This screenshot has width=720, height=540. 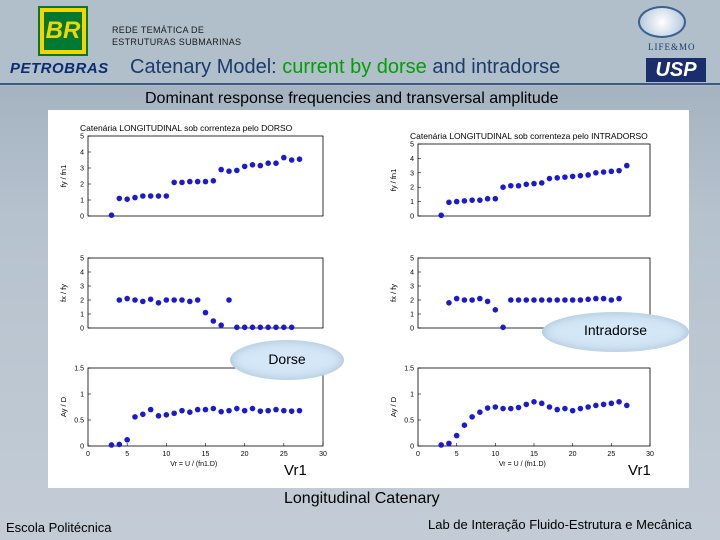 I want to click on y-axis-label-4: fx / fy, so click(x=393, y=293).